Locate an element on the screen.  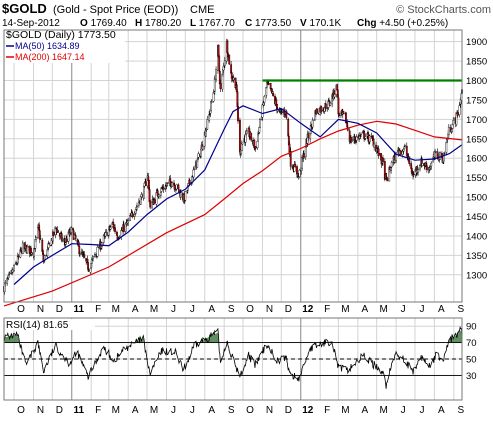
price-tick-label: 1350 is located at coordinates (476, 256).